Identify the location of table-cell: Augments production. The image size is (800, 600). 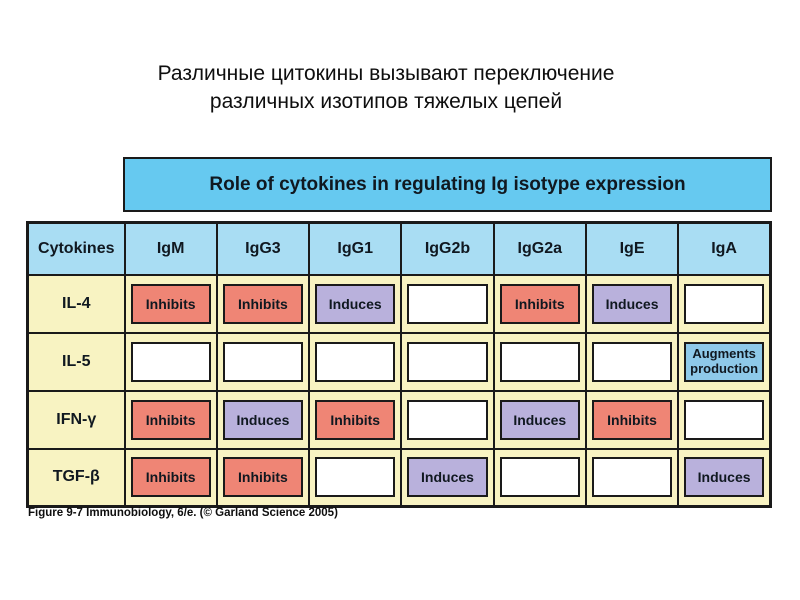
(724, 361).